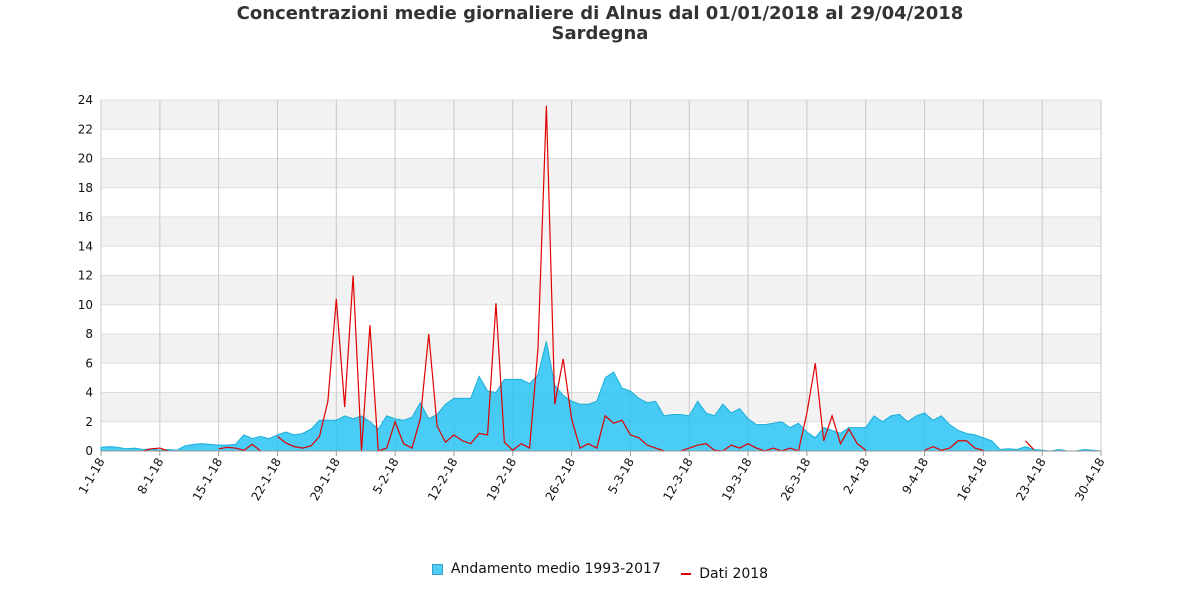 This screenshot has height=600, width=1200. What do you see at coordinates (85, 129) in the screenshot?
I see `y-tick-label: 22` at bounding box center [85, 129].